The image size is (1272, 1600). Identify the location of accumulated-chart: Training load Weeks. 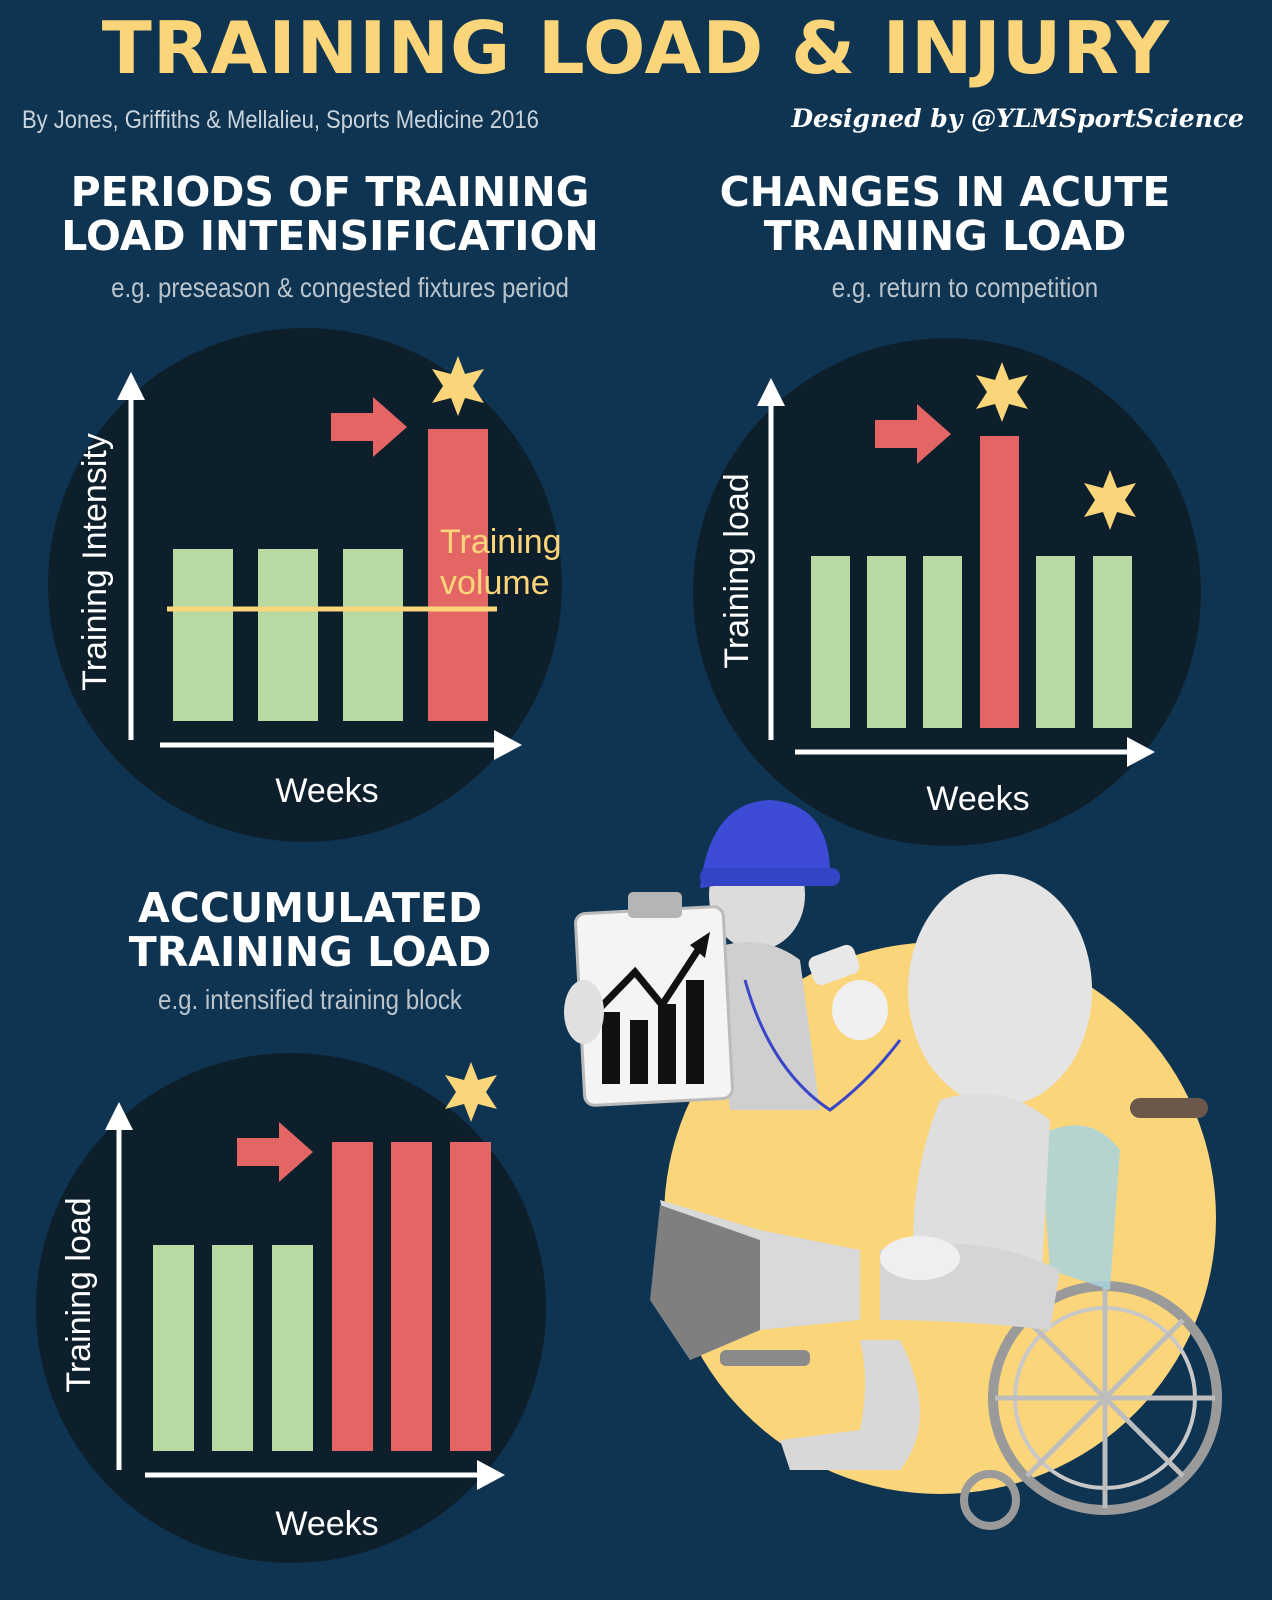
(291, 1308).